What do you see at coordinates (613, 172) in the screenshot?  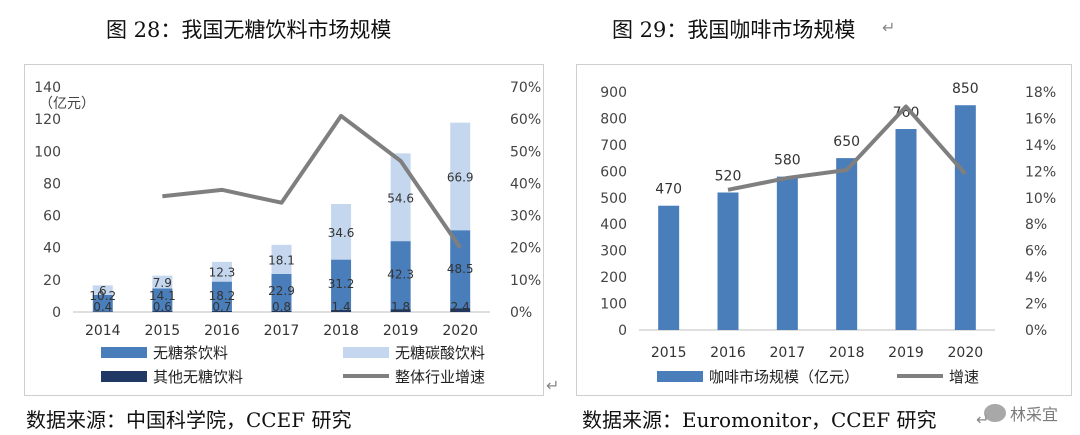 I see `y-tick-label: 600` at bounding box center [613, 172].